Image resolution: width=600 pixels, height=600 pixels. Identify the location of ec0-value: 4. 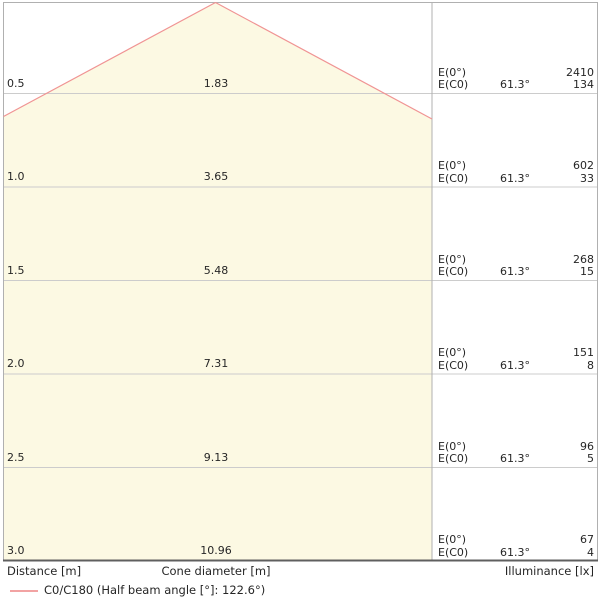
(590, 552).